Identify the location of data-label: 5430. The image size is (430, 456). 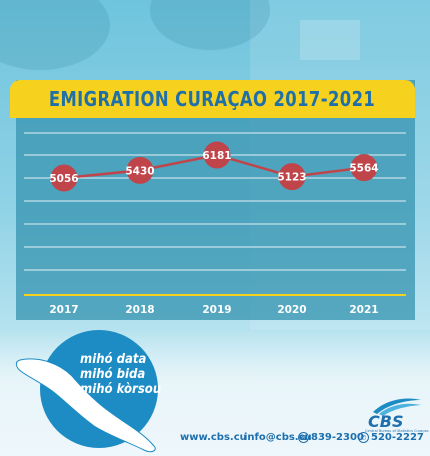
(139, 171).